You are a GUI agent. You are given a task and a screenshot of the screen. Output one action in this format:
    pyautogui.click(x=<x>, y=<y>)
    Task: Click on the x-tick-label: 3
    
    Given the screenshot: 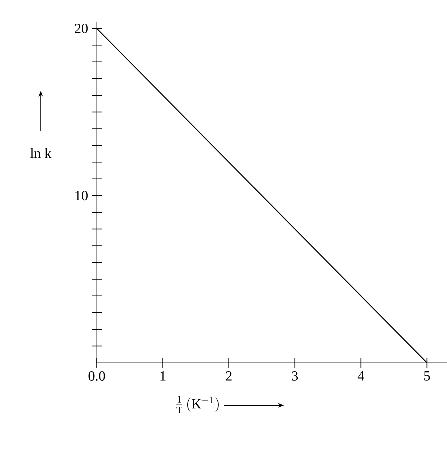 What is the action you would take?
    pyautogui.click(x=295, y=376)
    